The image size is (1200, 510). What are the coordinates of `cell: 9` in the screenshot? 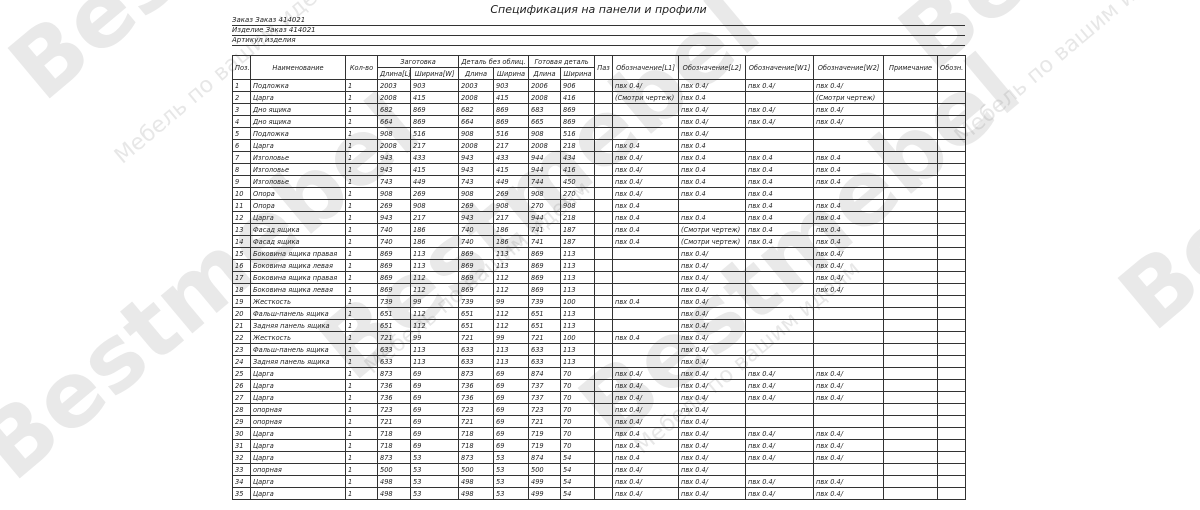 It's located at (241, 181).